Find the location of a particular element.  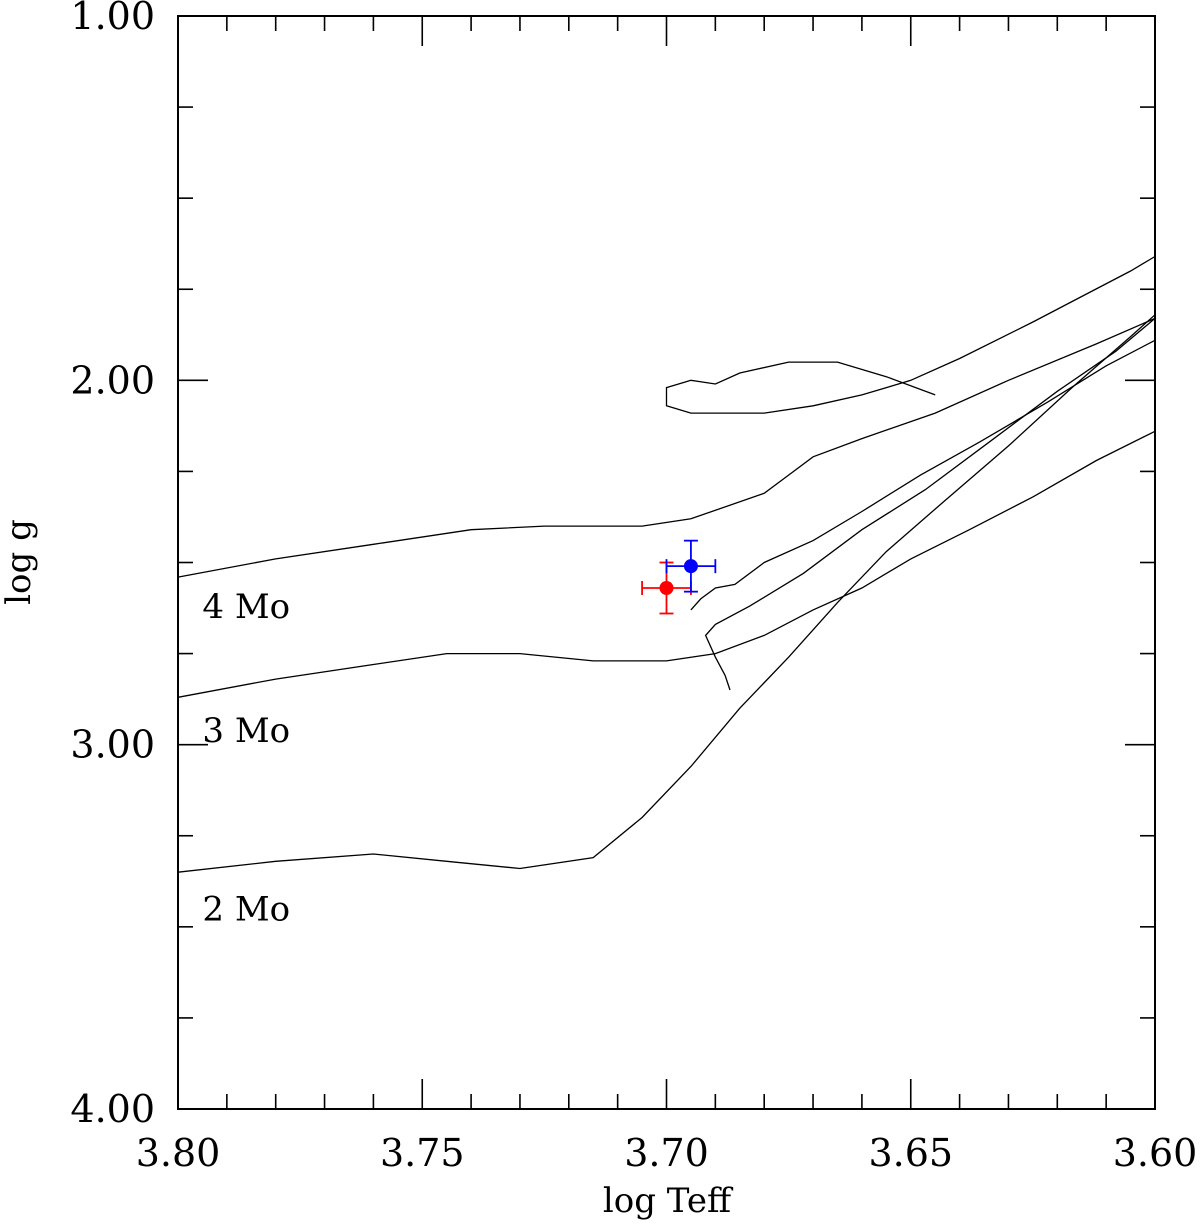

y-axis-title: log g is located at coordinates (19, 562).